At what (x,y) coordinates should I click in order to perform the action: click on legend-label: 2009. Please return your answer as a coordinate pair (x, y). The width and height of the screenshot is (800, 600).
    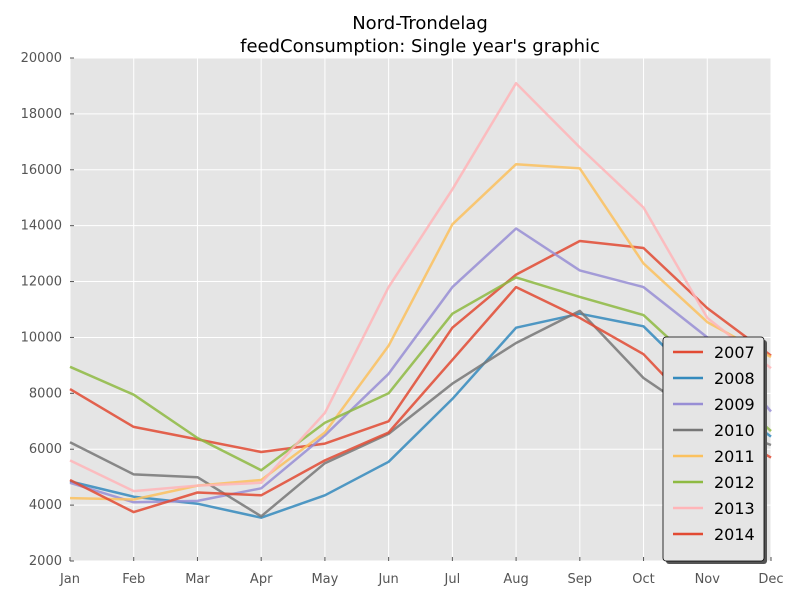
    Looking at the image, I should click on (734, 404).